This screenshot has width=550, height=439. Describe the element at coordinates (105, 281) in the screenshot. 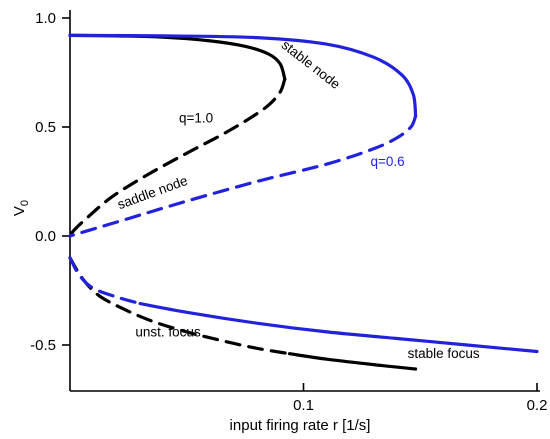

I see `series-q06-dashed-segment` at that location.